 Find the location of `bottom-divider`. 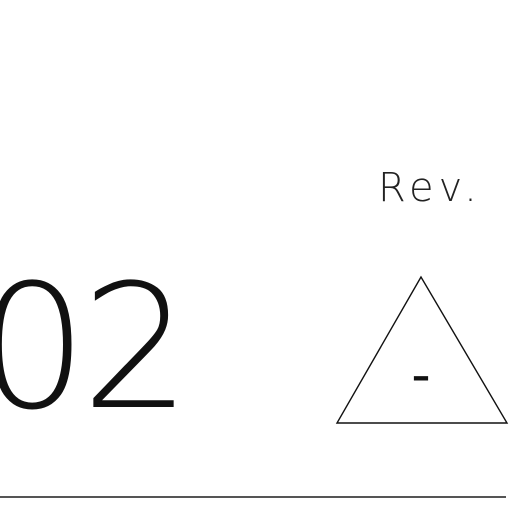

bottom-divider is located at coordinates (253, 497).